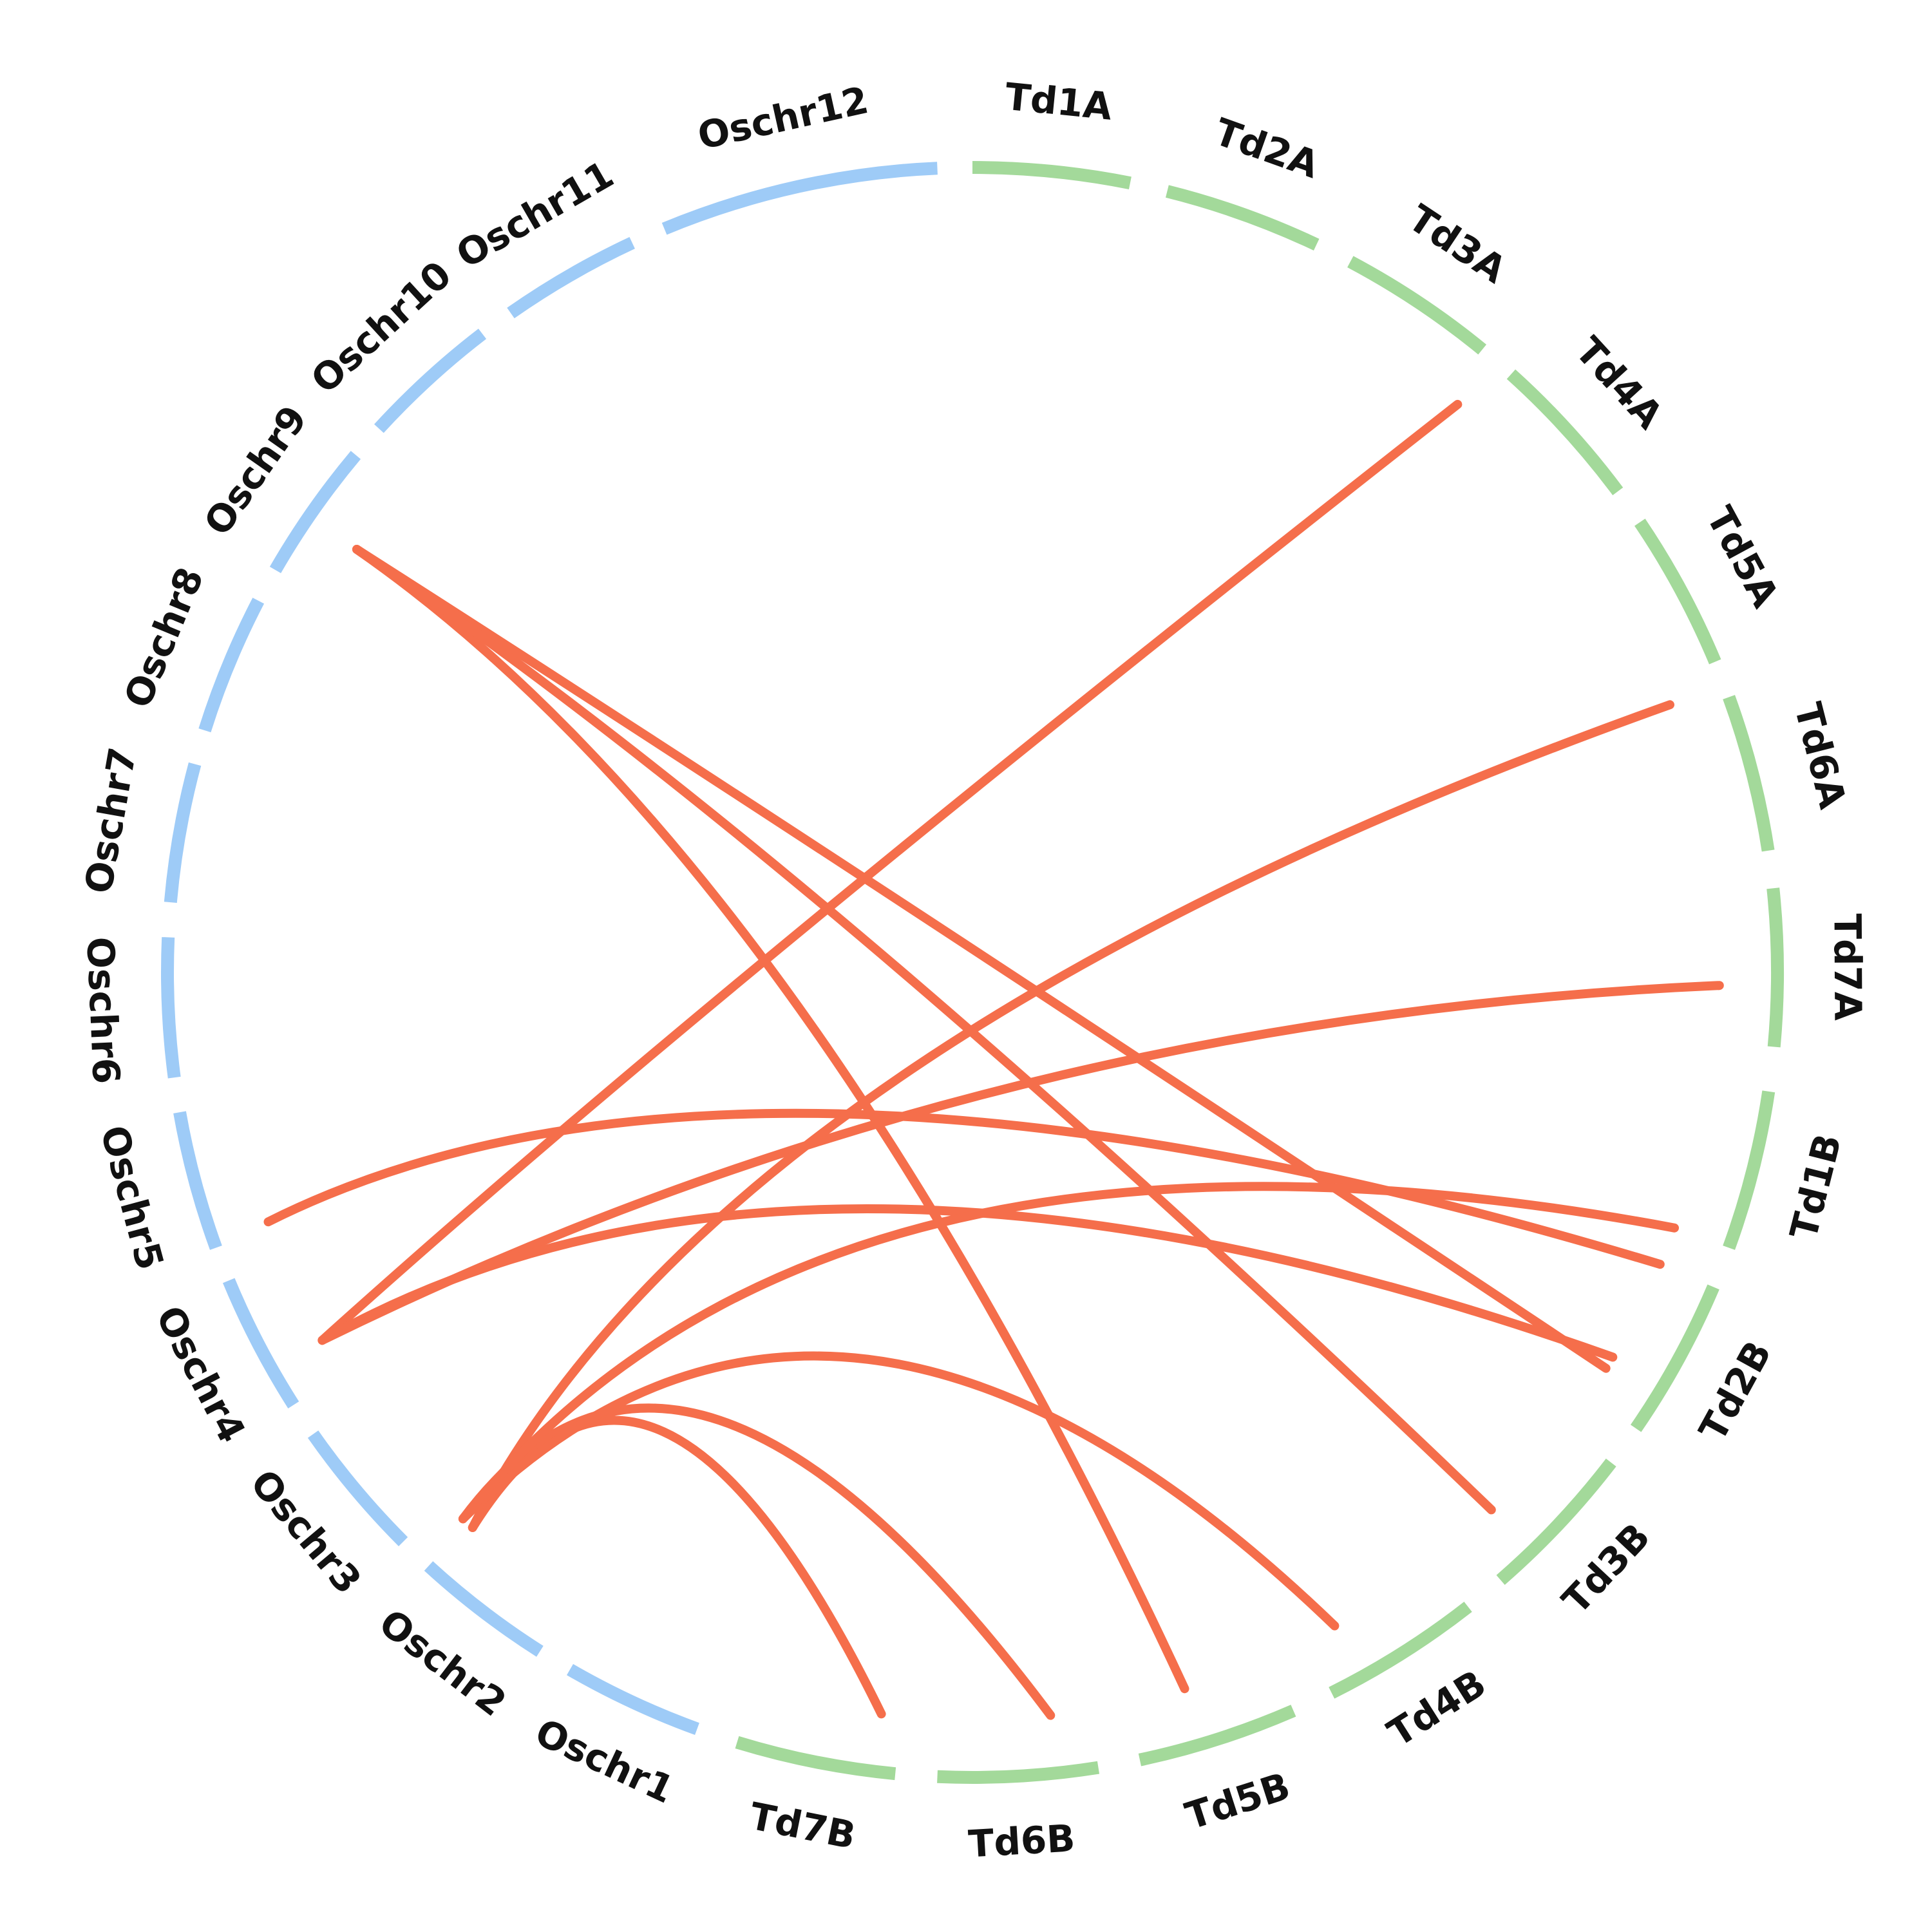 The width and height of the screenshot is (1932, 1932). I want to click on chromosome-label-td1a: Td1A, so click(1059, 102).